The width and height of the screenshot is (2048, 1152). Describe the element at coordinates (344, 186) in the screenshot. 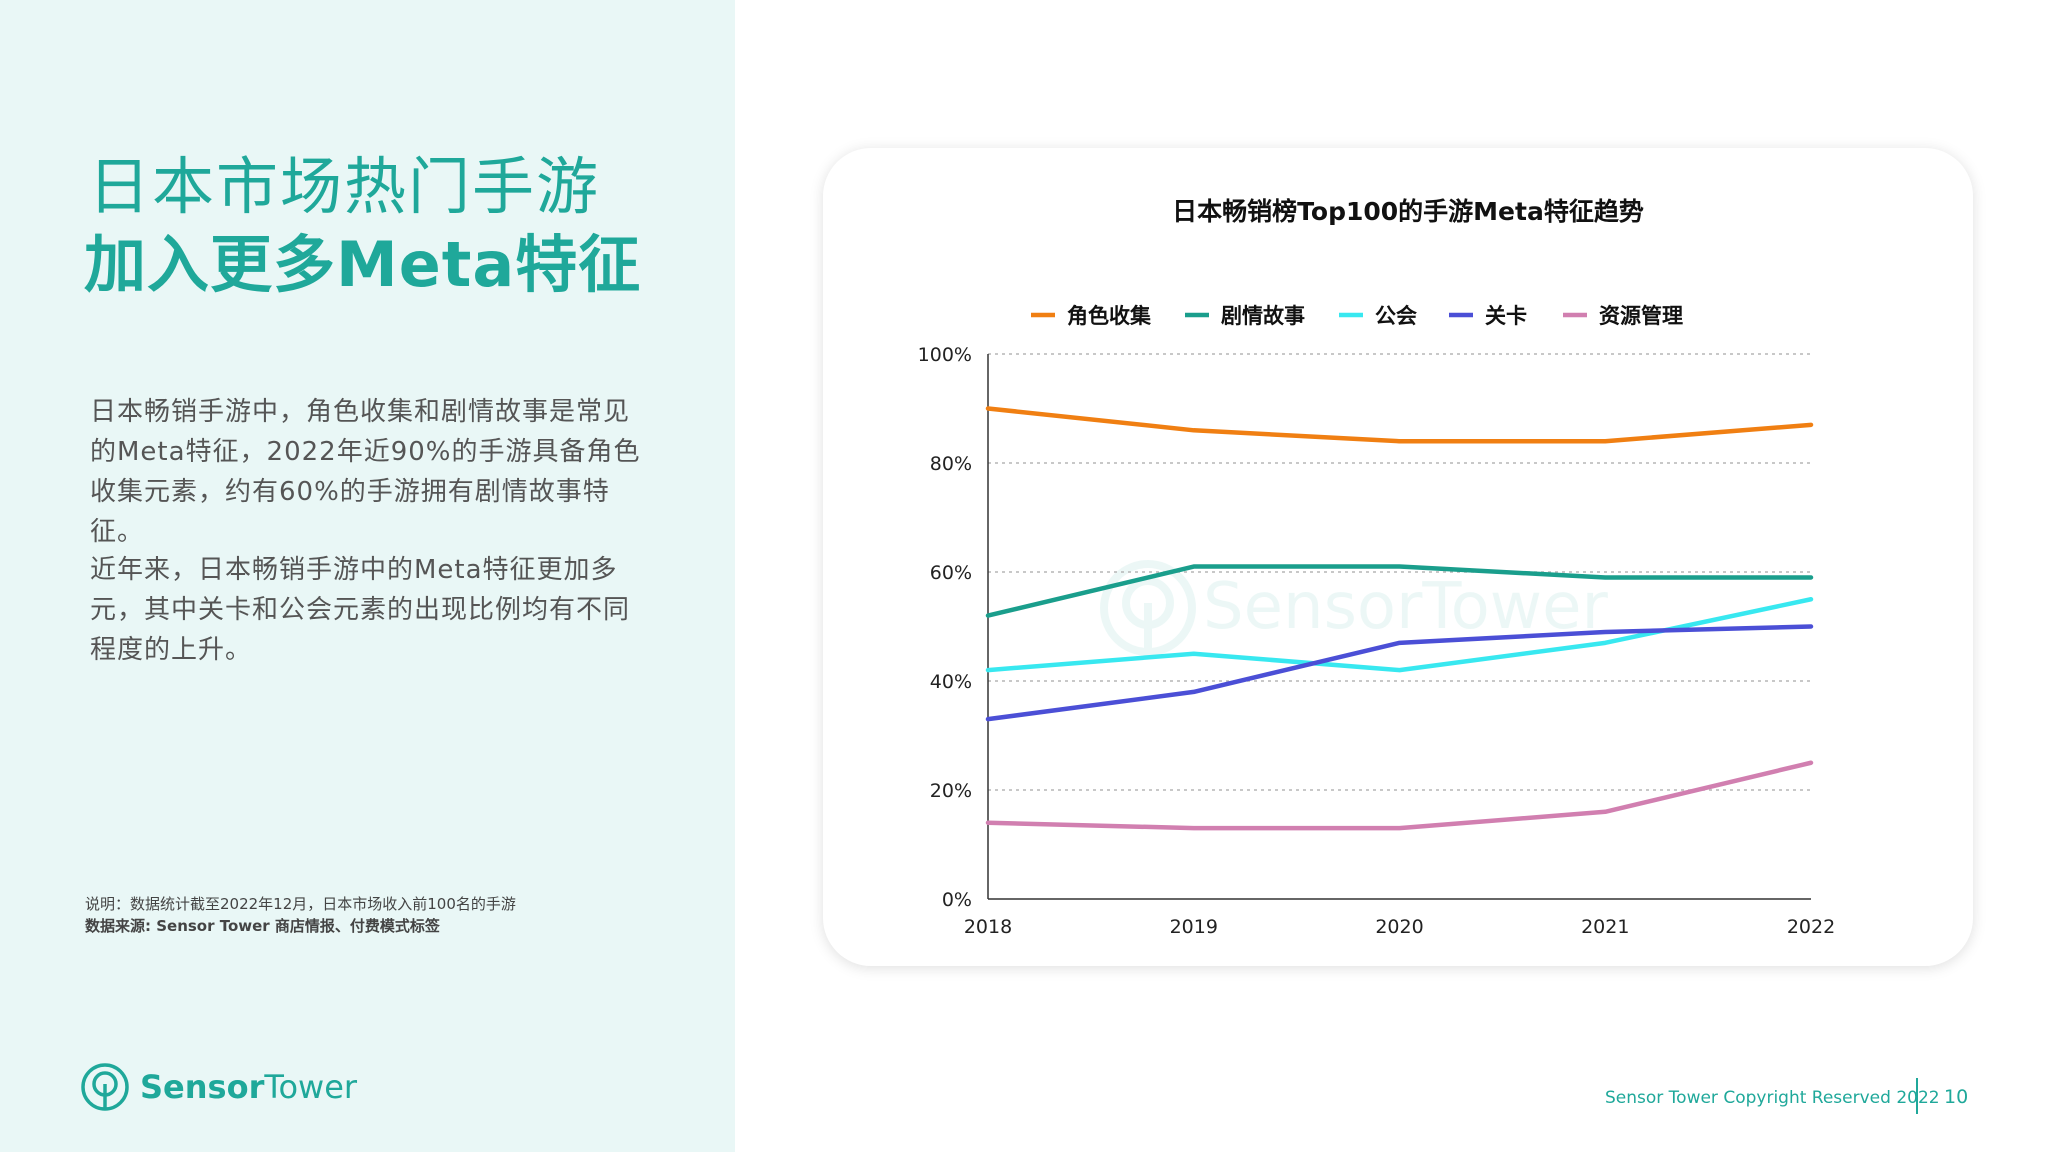

I see `page-title-line1: 日本市场热门手游` at that location.